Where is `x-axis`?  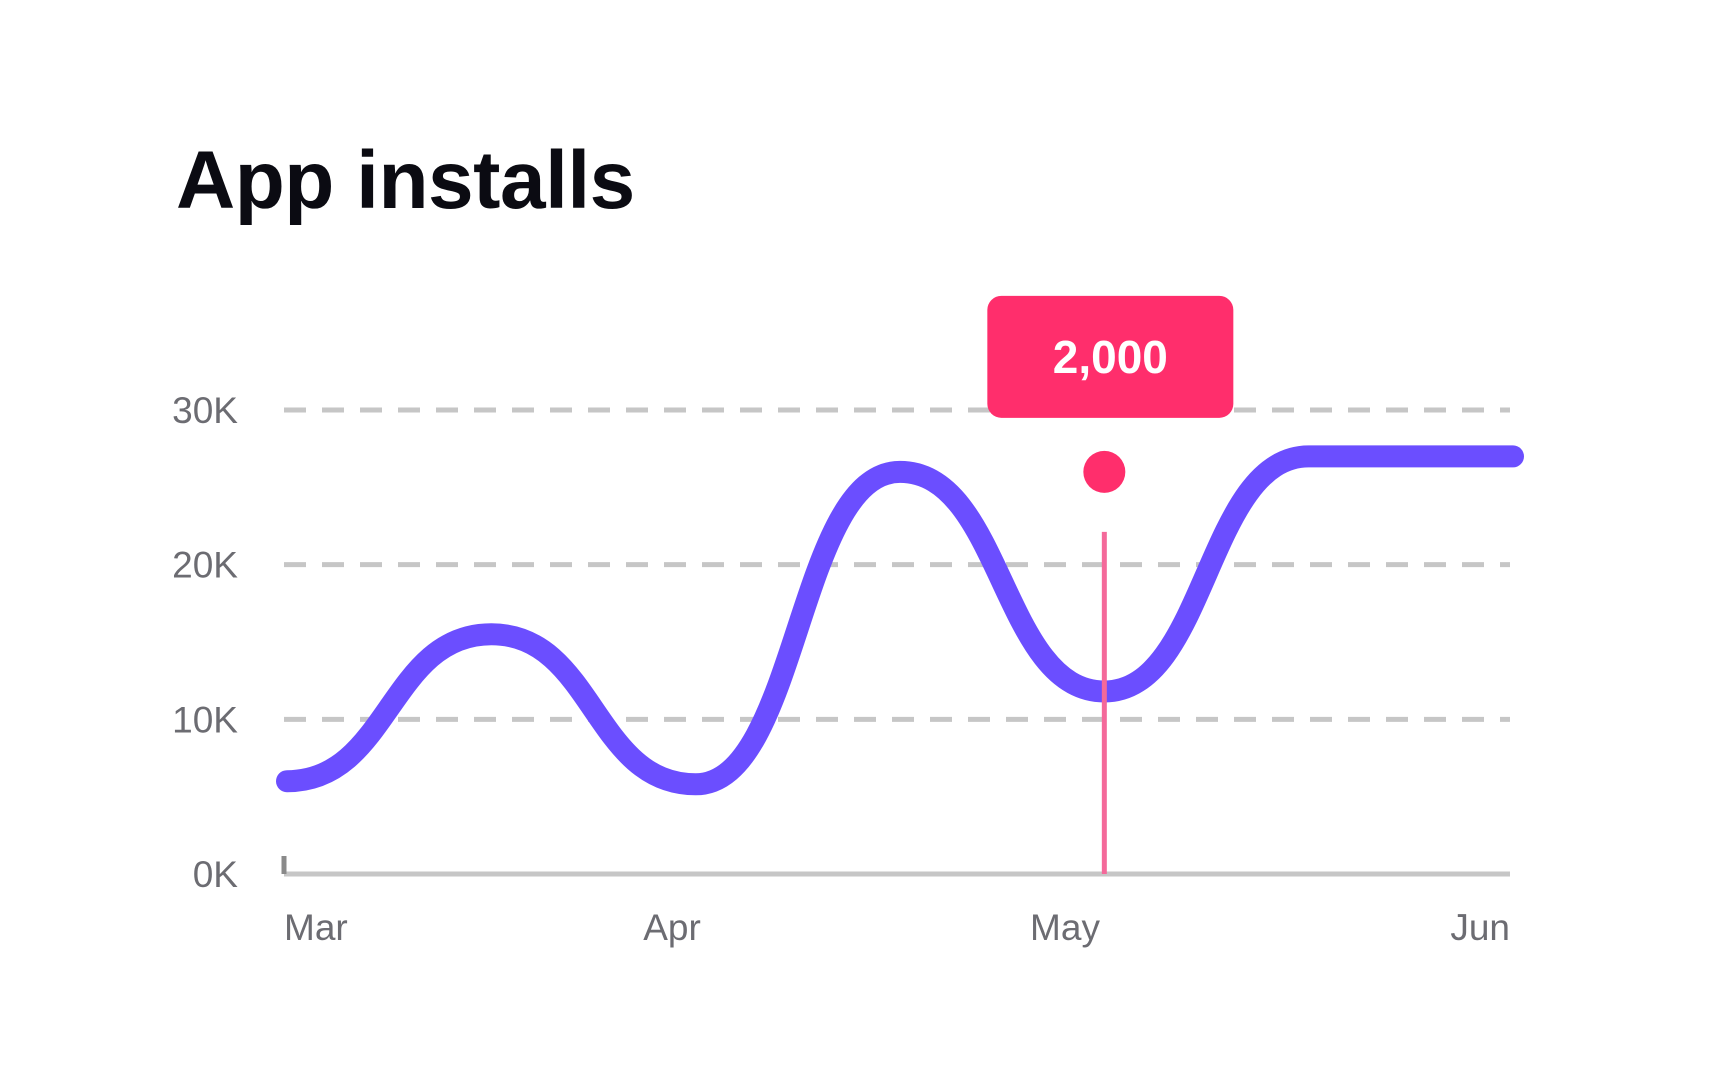
x-axis is located at coordinates (895, 866).